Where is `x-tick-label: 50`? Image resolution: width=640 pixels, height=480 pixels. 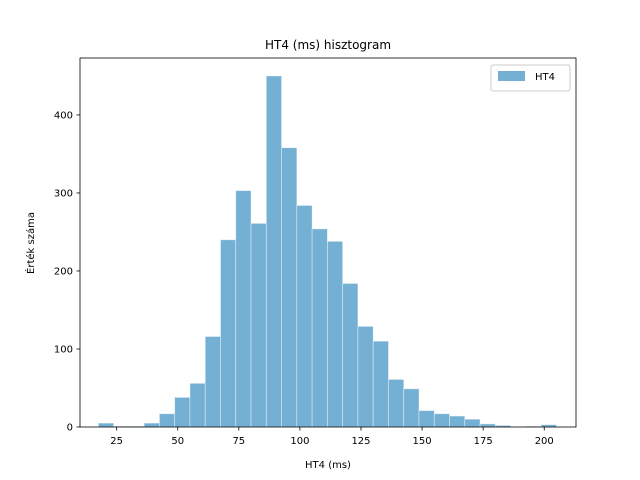 x-tick-label: 50 is located at coordinates (177, 441).